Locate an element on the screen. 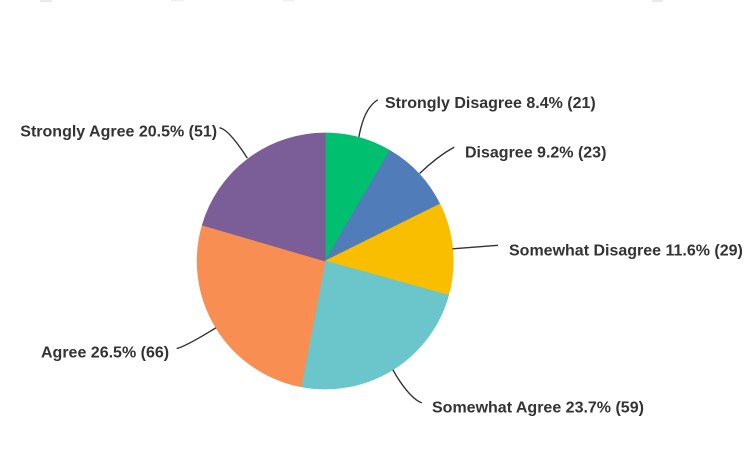  svg-text: Strongly Agree 20.5% (51) is located at coordinates (118, 131).